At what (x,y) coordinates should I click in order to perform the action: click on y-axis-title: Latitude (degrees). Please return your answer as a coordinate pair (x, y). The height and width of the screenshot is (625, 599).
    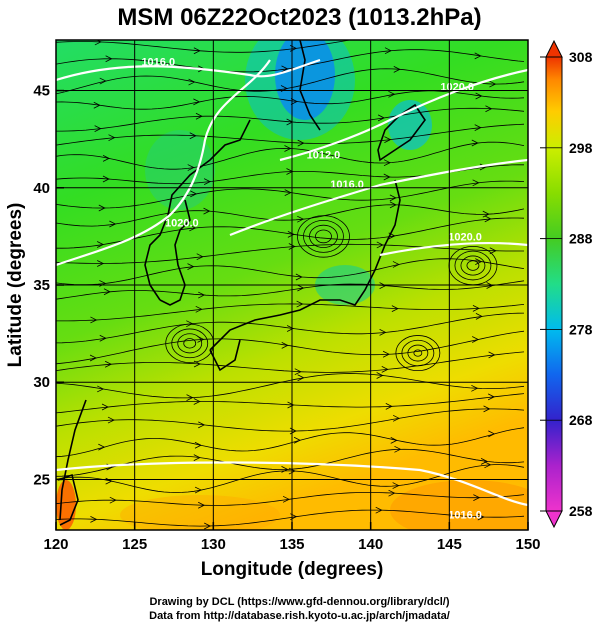
    Looking at the image, I should click on (15, 285).